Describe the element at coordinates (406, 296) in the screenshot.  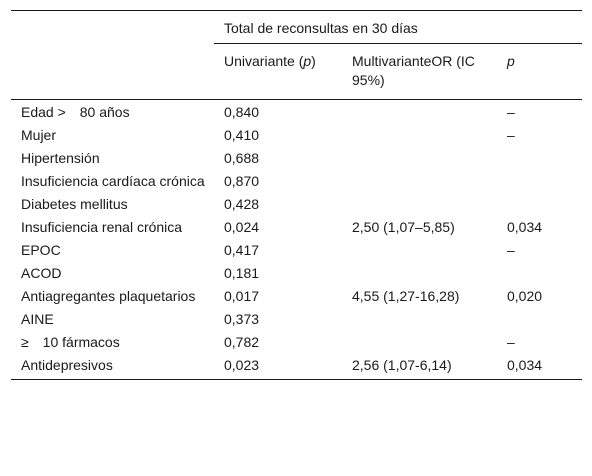
I see `row-multivariante: 4,55 (1,27-16,28)` at that location.